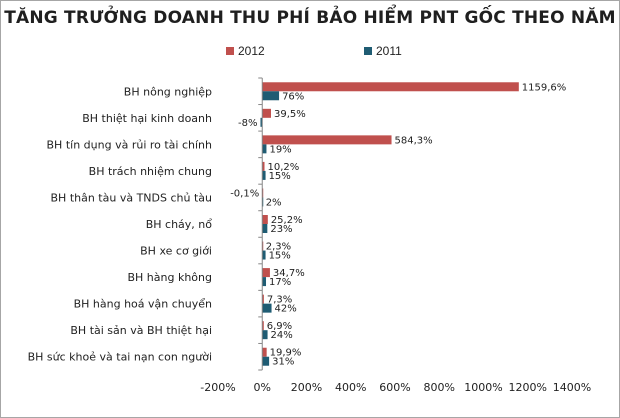  What do you see at coordinates (132, 197) in the screenshot?
I see `category-label: BH thân tàu và TNDS chủ tàu` at bounding box center [132, 197].